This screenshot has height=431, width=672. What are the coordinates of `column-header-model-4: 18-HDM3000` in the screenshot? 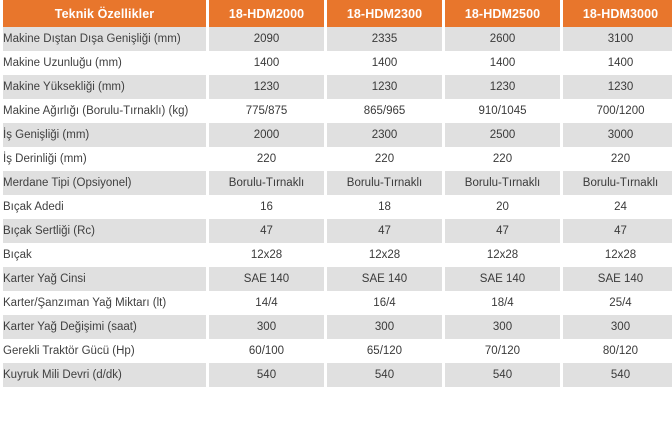 It's located at (617, 13).